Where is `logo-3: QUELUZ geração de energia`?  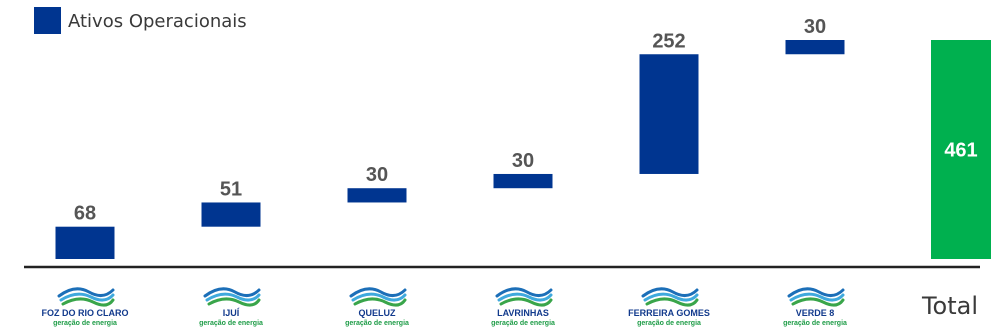
logo-3: QUELUZ geração de energia is located at coordinates (377, 307).